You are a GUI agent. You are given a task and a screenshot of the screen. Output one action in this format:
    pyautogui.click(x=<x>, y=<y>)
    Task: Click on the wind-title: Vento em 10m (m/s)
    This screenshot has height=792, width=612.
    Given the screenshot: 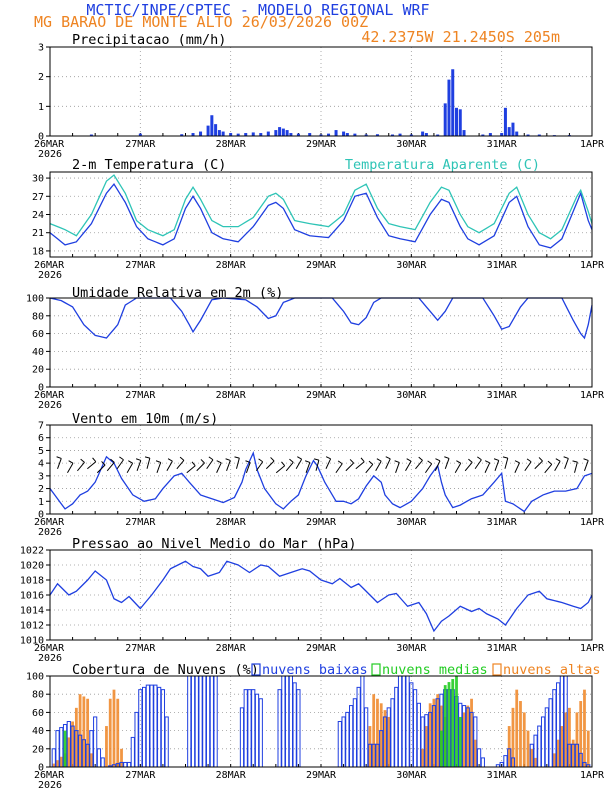 What is the action you would take?
    pyautogui.click(x=145, y=419)
    